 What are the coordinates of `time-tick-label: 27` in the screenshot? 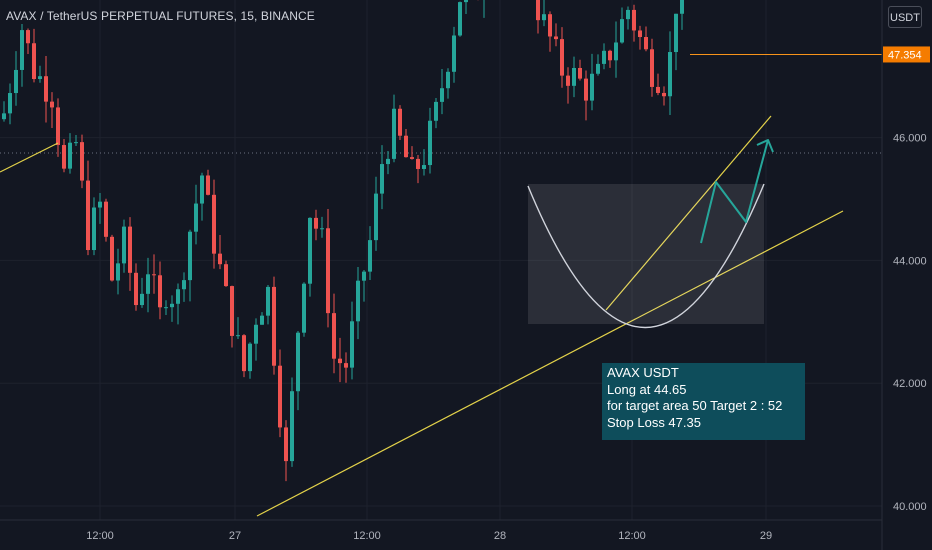 It's located at (235, 536).